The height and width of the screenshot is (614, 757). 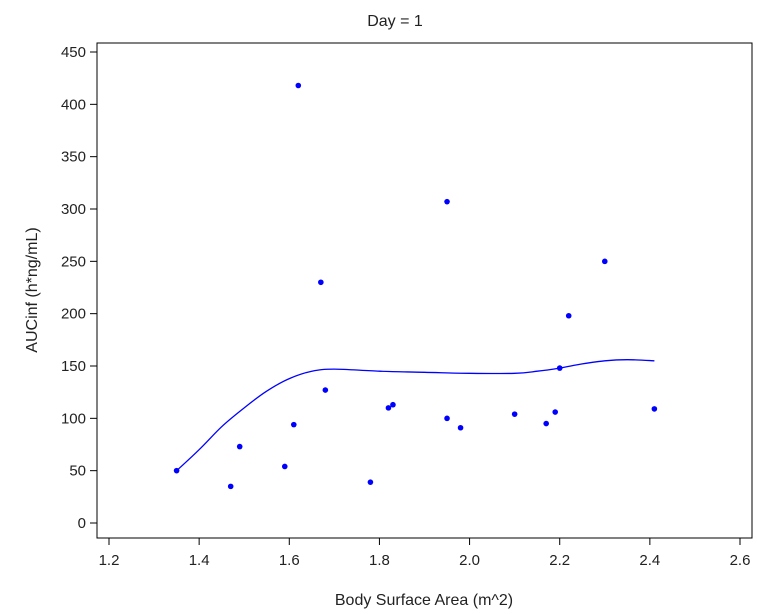 I want to click on y-tick-label: 250, so click(x=73, y=261).